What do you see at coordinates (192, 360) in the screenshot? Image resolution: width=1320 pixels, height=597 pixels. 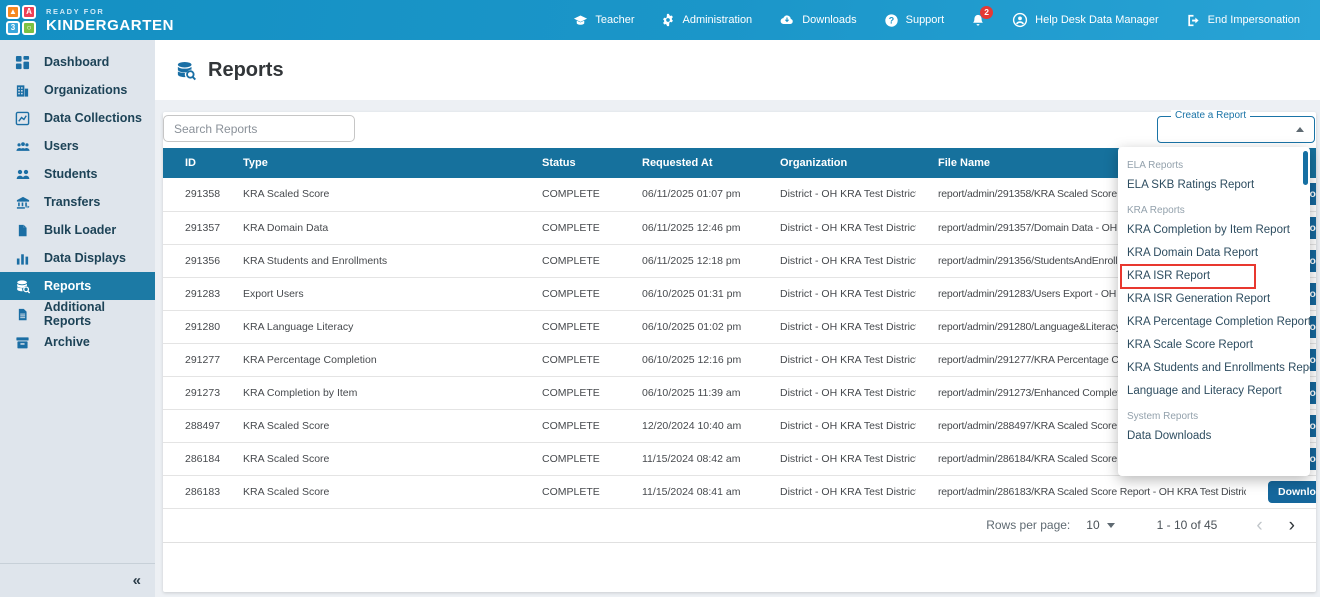 I see `cell-id: 291277` at bounding box center [192, 360].